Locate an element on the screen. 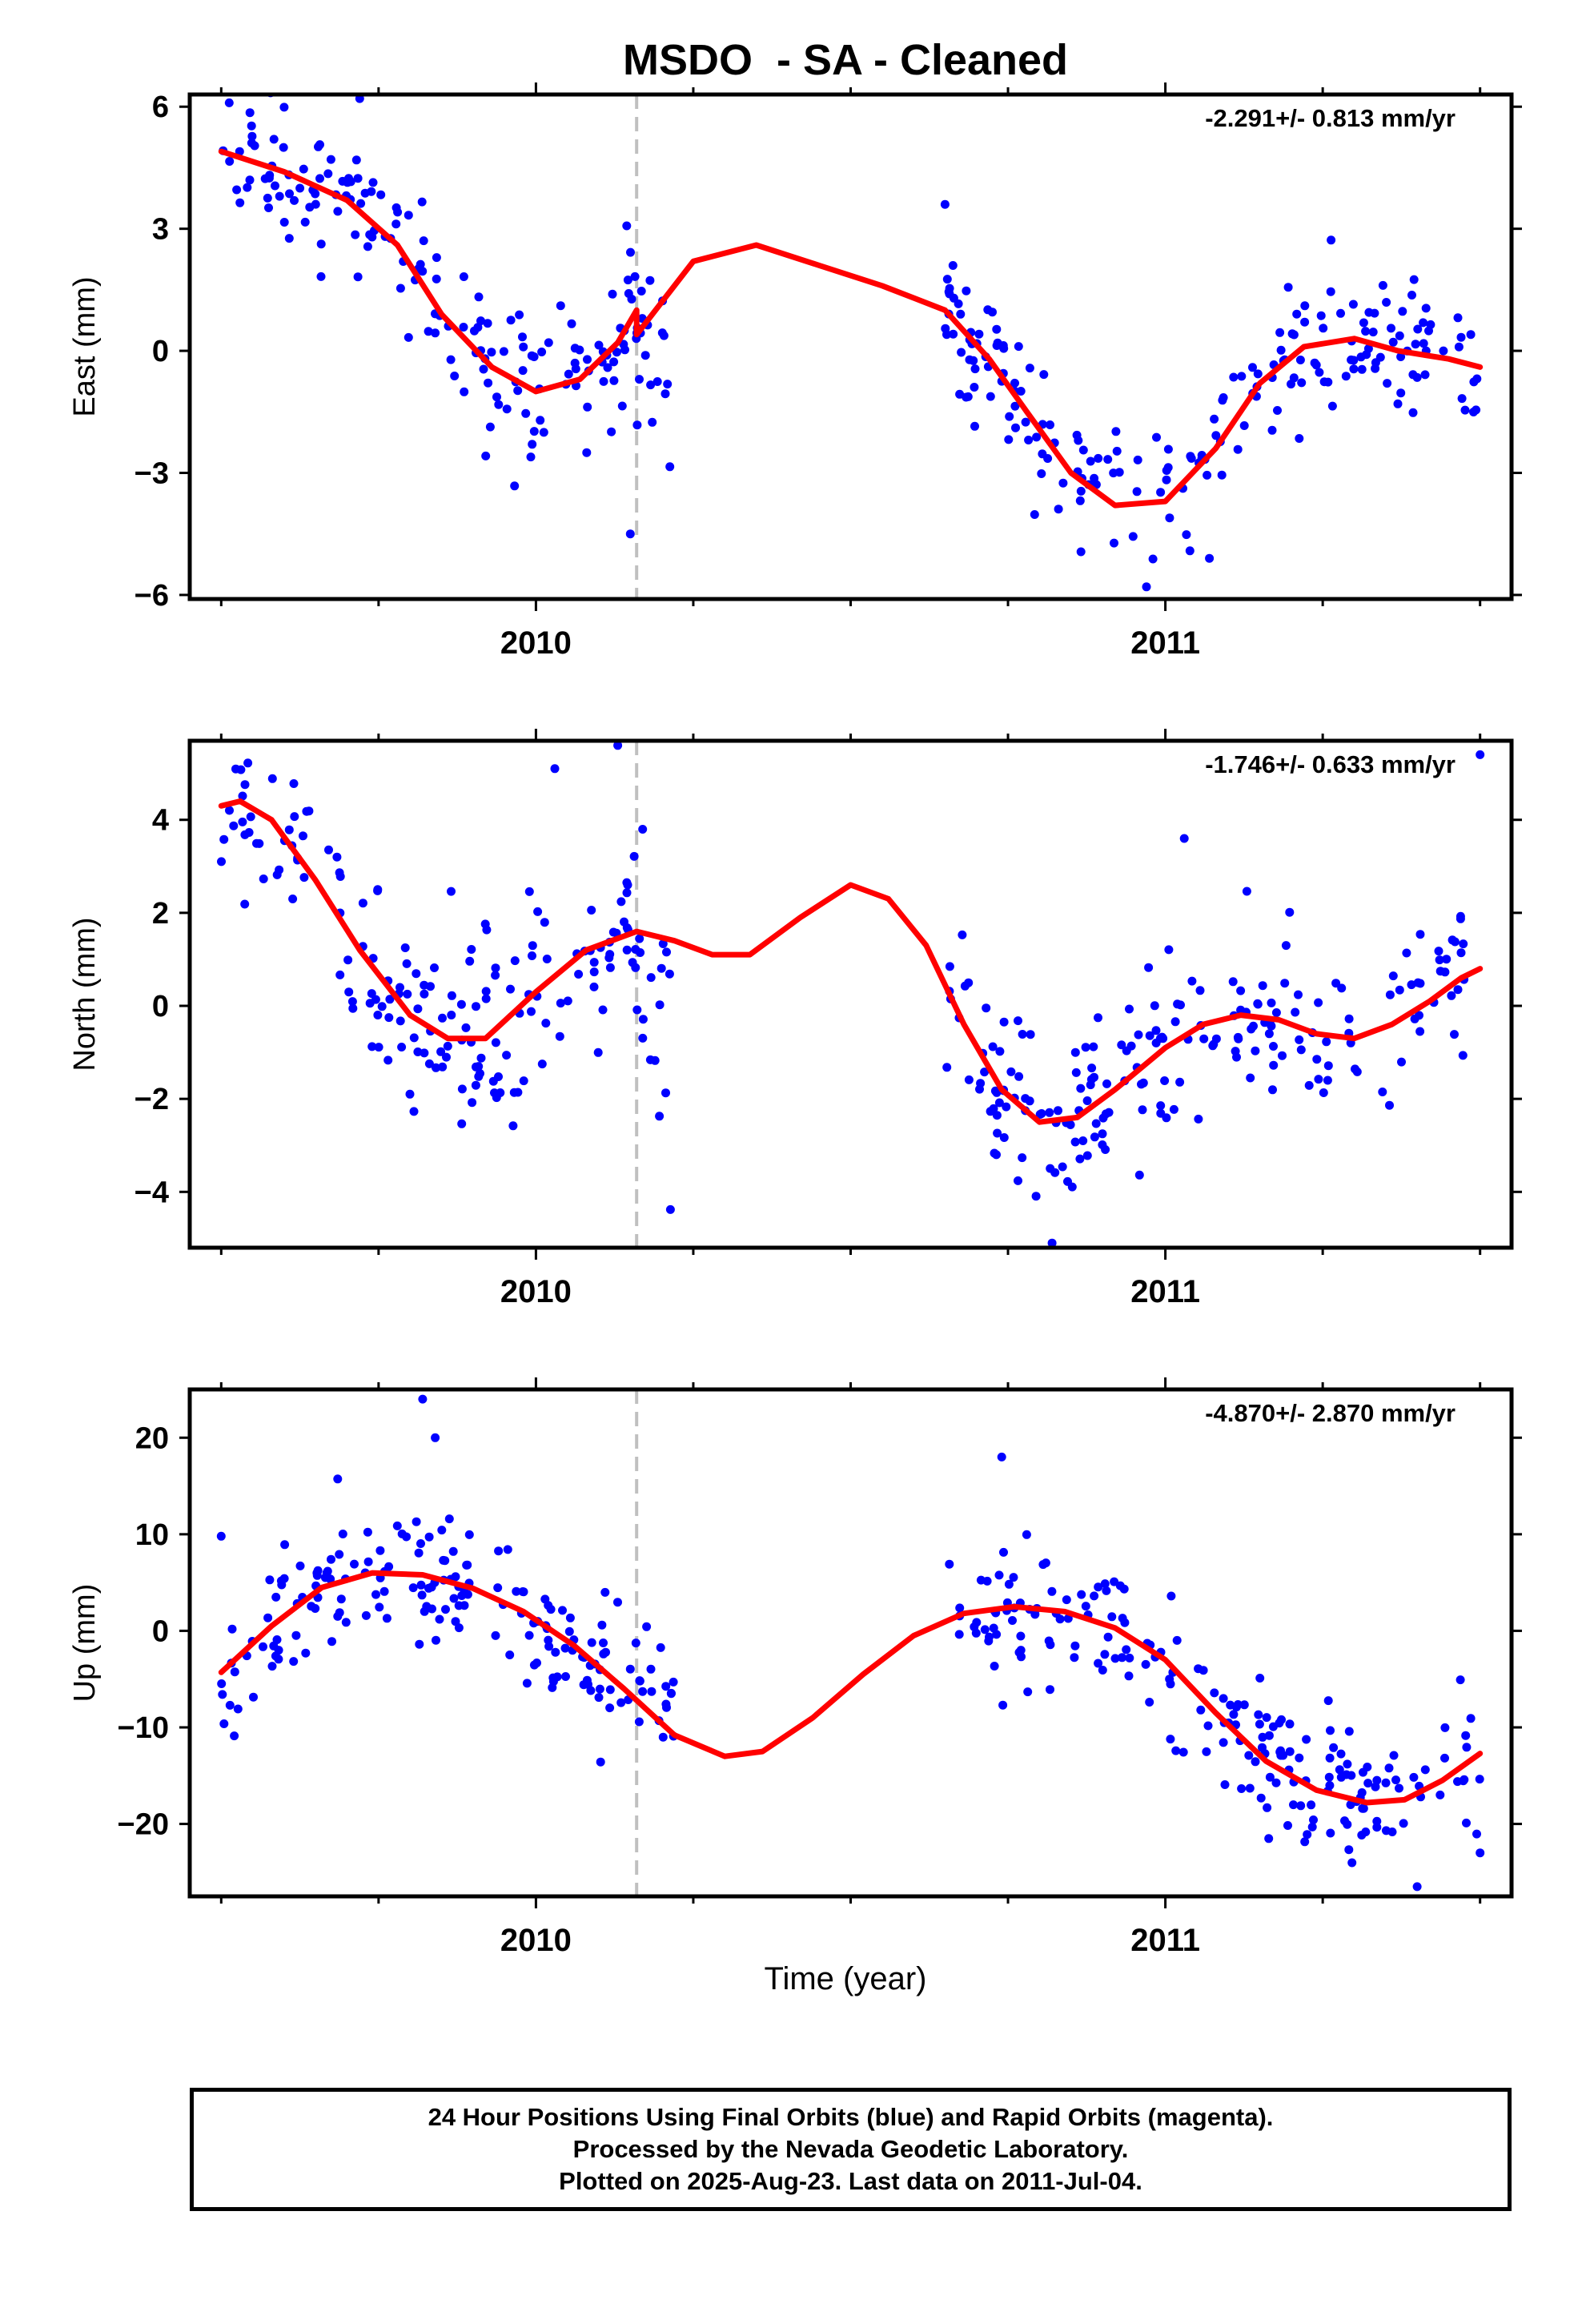  up-y-tick-label: 20 is located at coordinates (152, 1438).